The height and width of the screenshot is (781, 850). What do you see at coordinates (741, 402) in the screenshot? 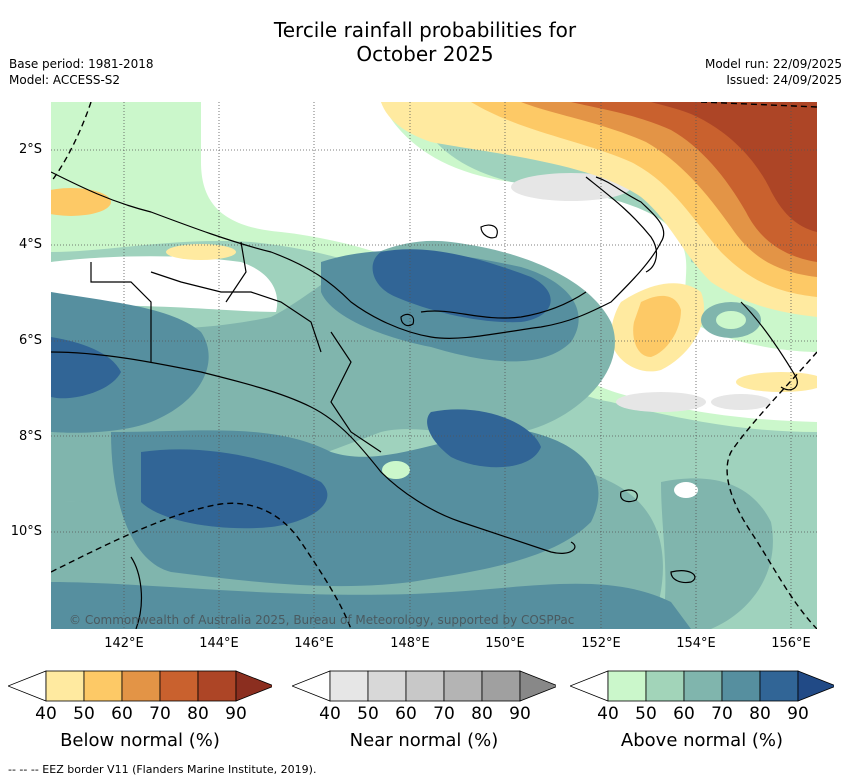
I see `shade-near-50-c` at bounding box center [741, 402].